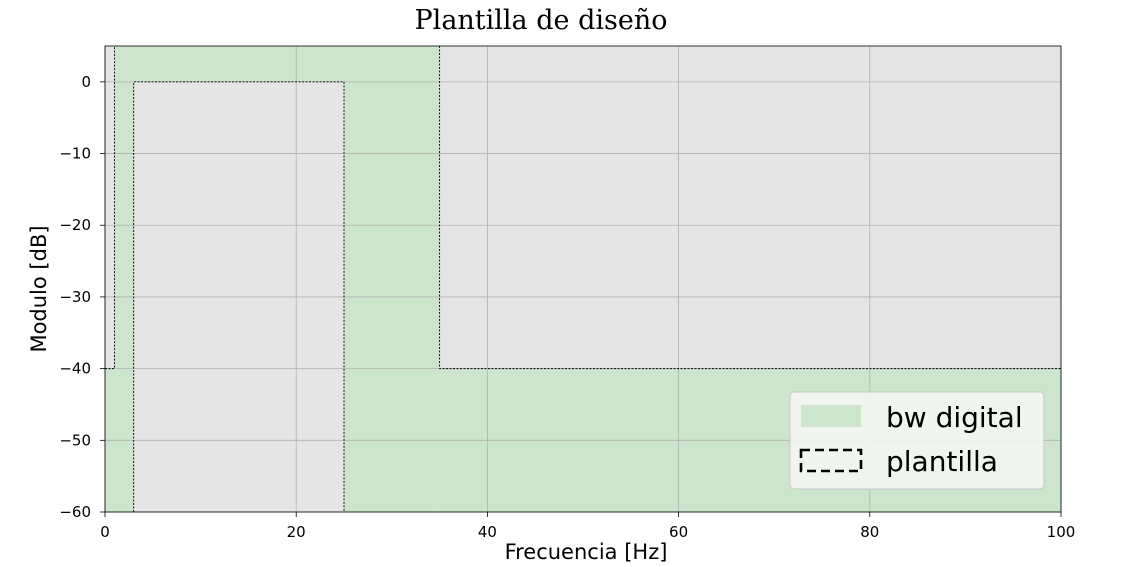 The height and width of the screenshot is (567, 1122). What do you see at coordinates (917, 440) in the screenshot?
I see `legend: bw digital plantilla` at bounding box center [917, 440].